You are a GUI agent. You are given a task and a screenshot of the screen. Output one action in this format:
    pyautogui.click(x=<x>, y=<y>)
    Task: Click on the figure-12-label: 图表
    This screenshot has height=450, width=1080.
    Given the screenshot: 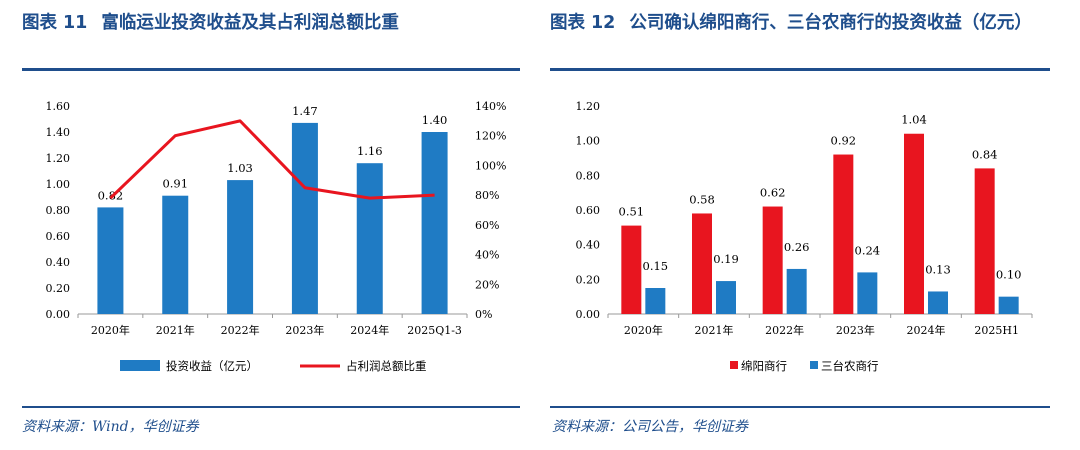 What is the action you would take?
    pyautogui.click(x=567, y=23)
    